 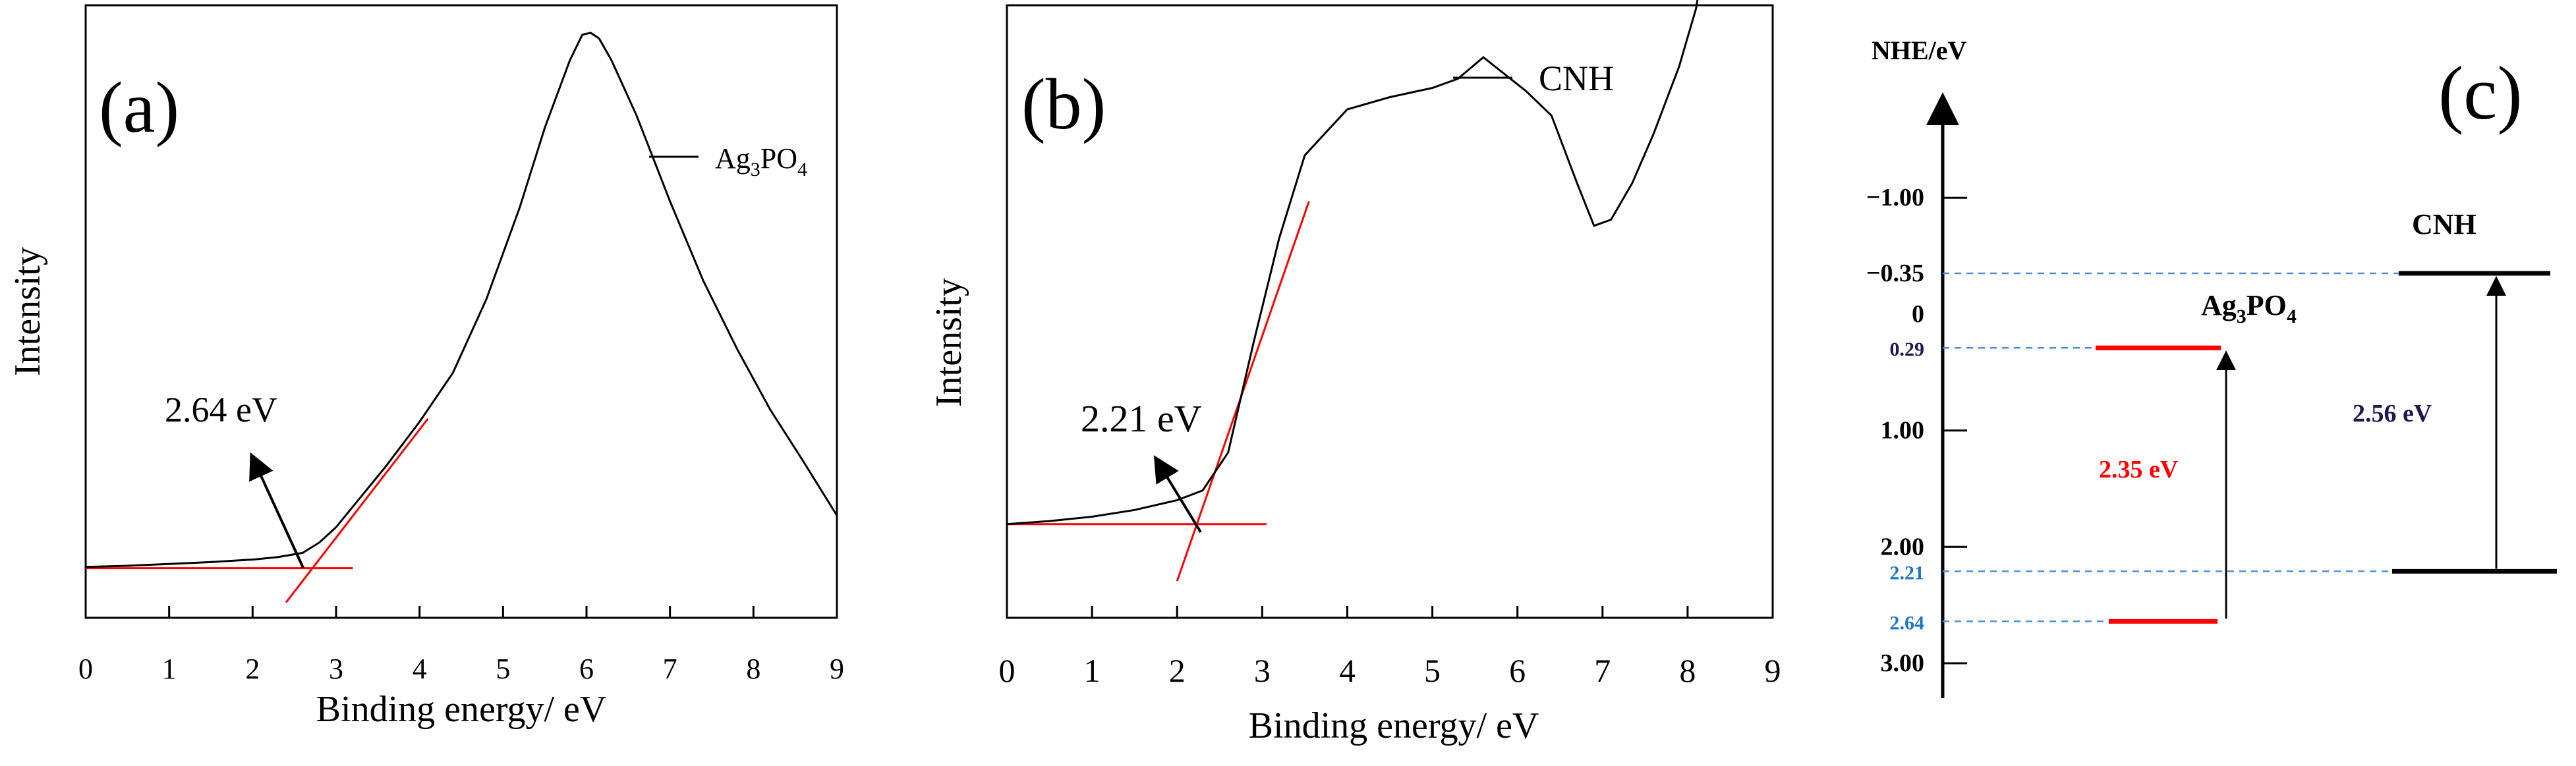 What do you see at coordinates (1903, 431) in the screenshot?
I see `tick-label: 1.00` at bounding box center [1903, 431].